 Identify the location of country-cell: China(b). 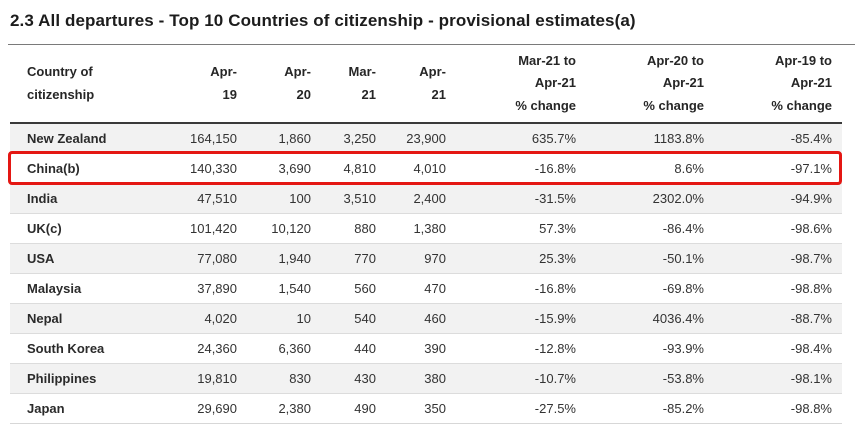
(97, 167).